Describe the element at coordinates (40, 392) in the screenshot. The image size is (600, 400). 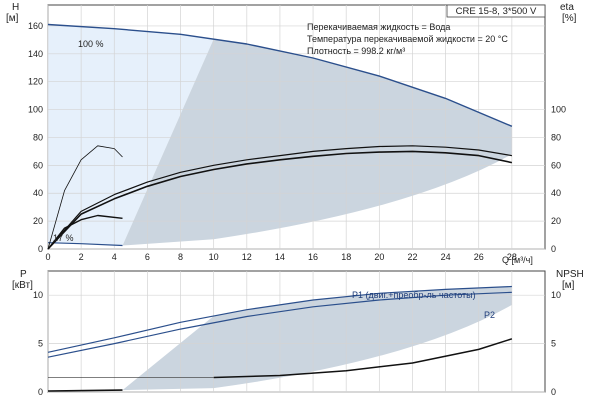
I see `y-tick-label-p: 0` at that location.